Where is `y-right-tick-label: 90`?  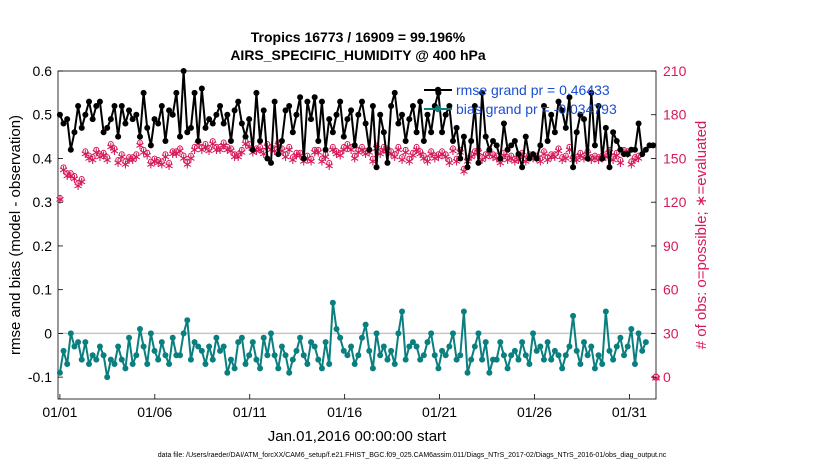
y-right-tick-label: 90 is located at coordinates (671, 246).